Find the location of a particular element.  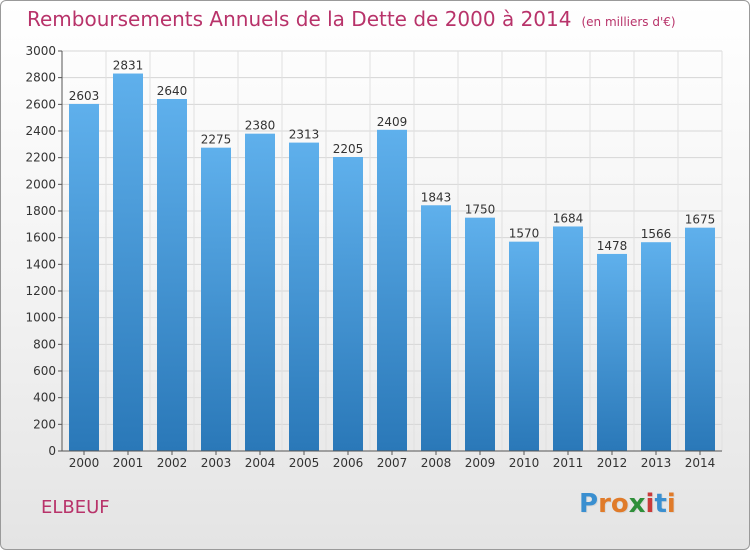

bar-value-label: 1566 is located at coordinates (656, 234).